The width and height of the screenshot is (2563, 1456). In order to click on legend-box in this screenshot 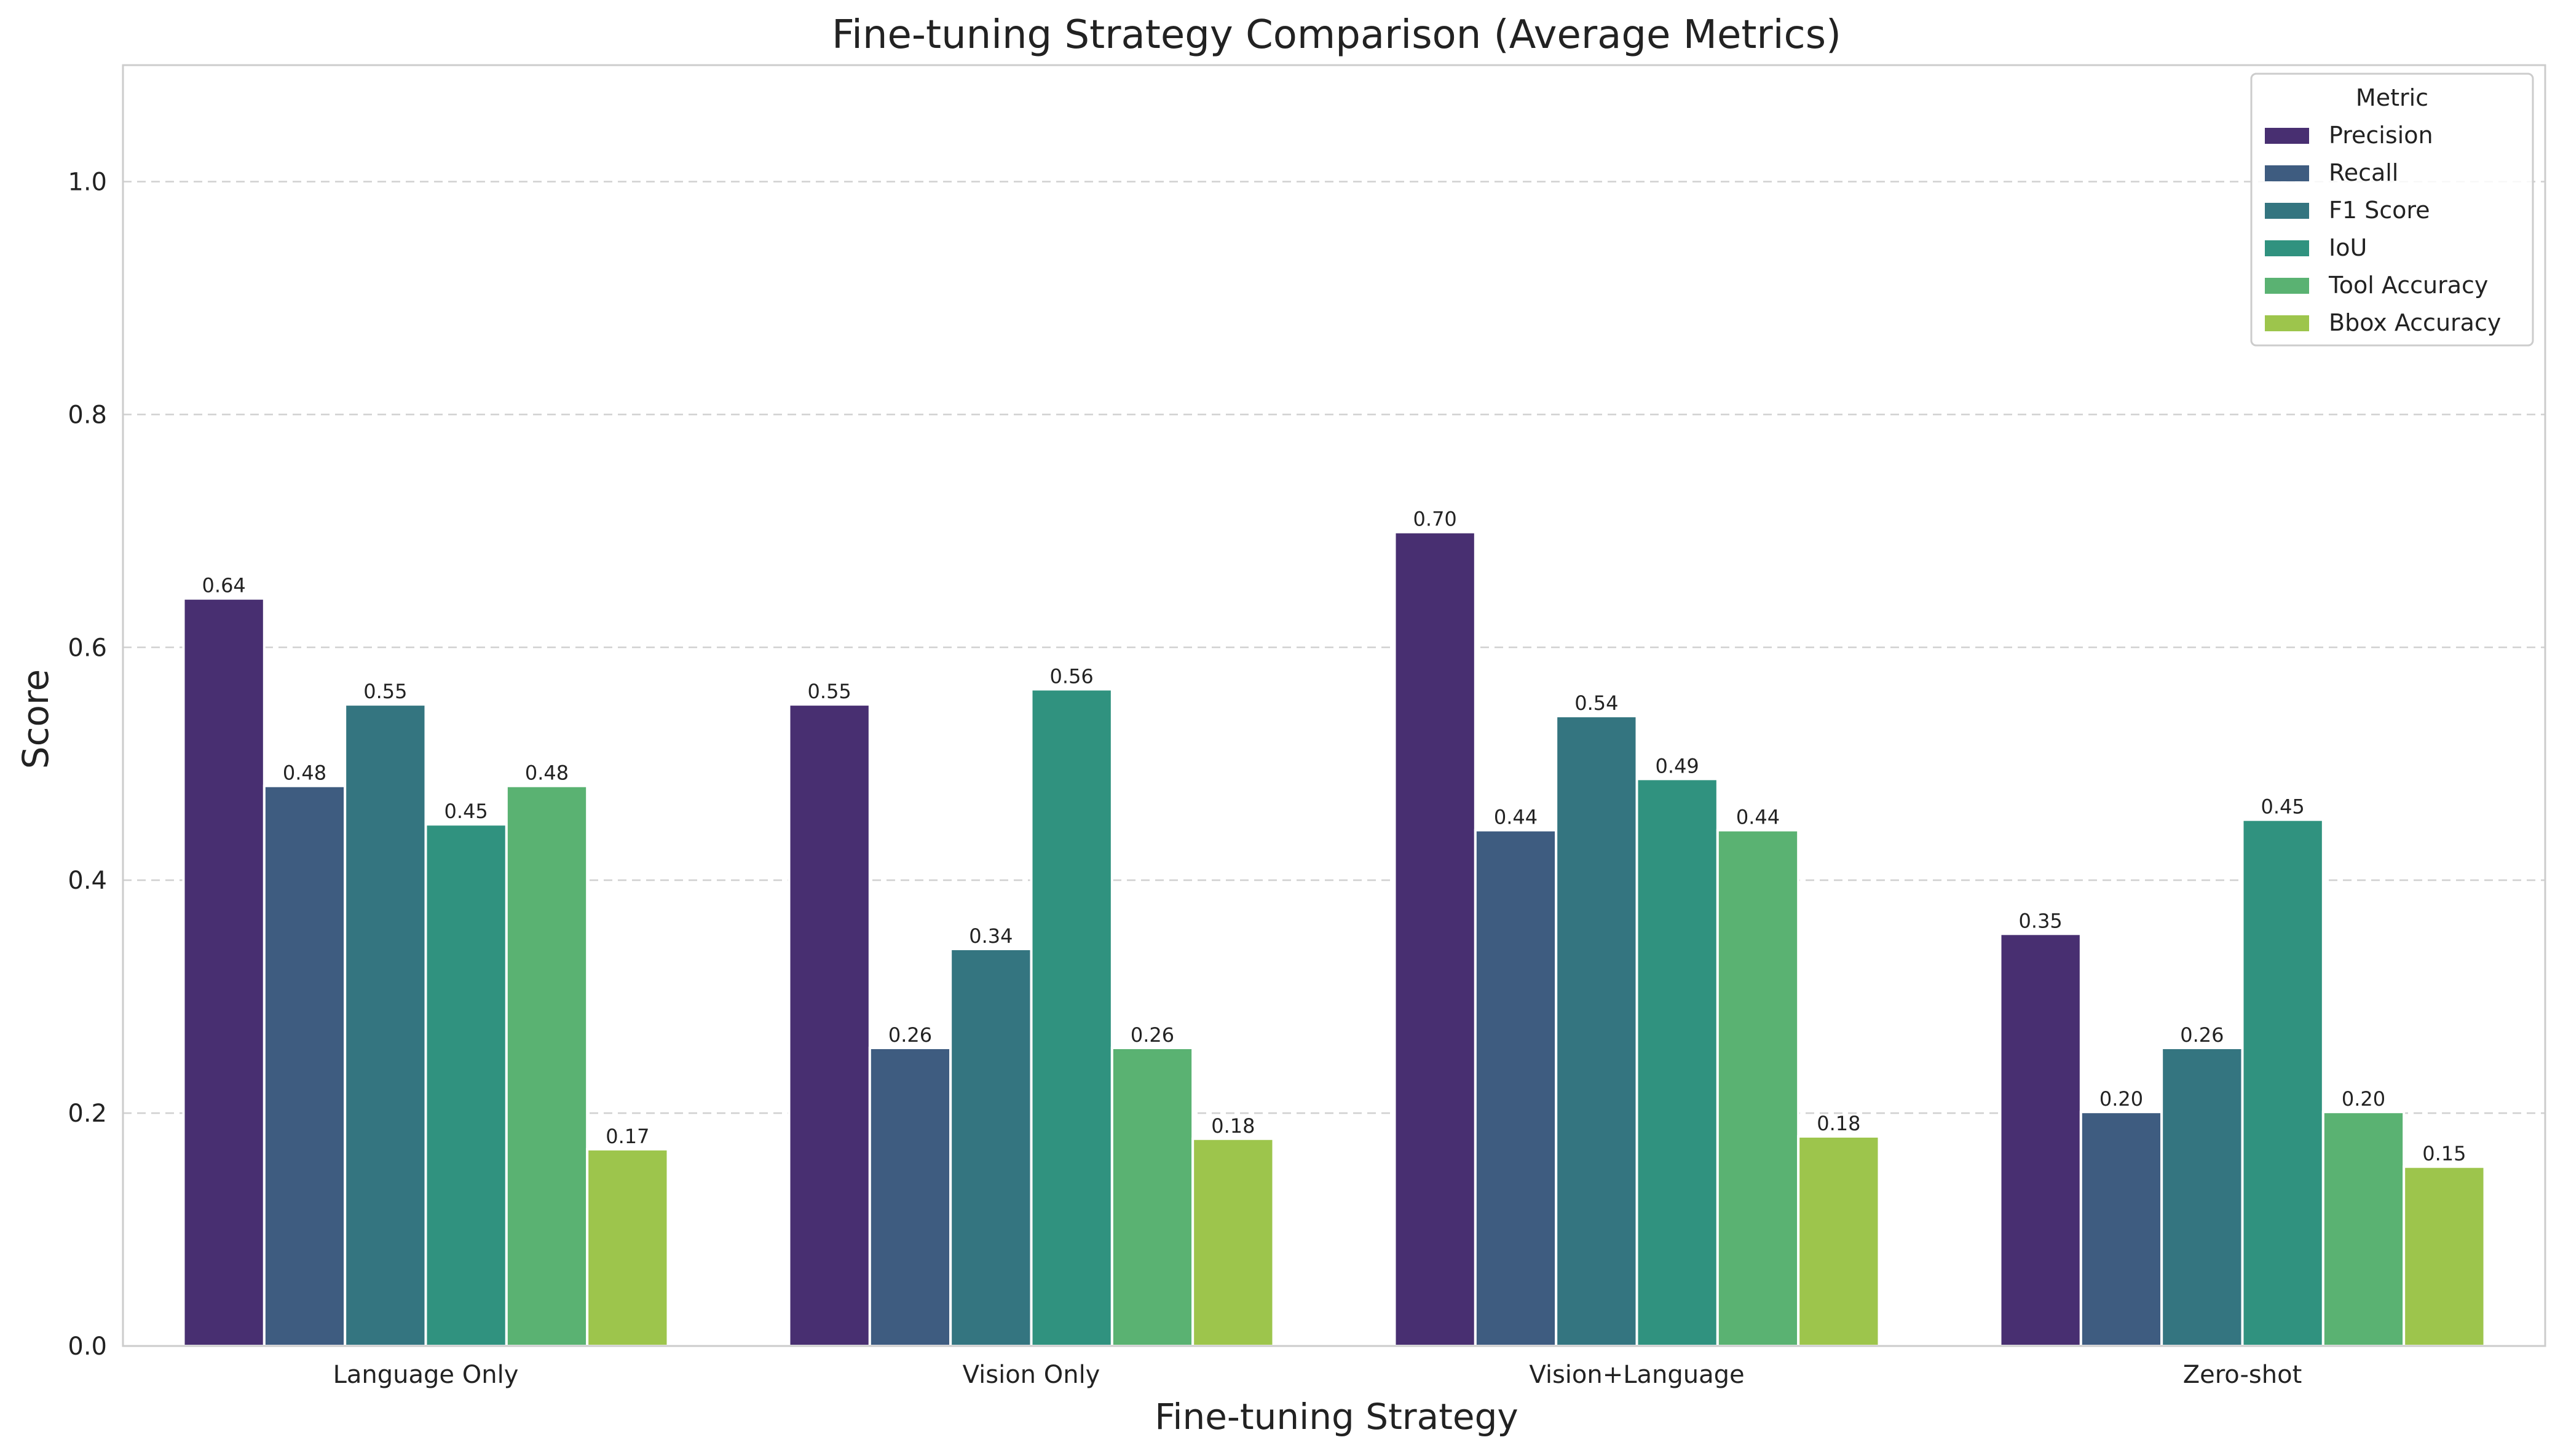, I will do `click(2392, 210)`.